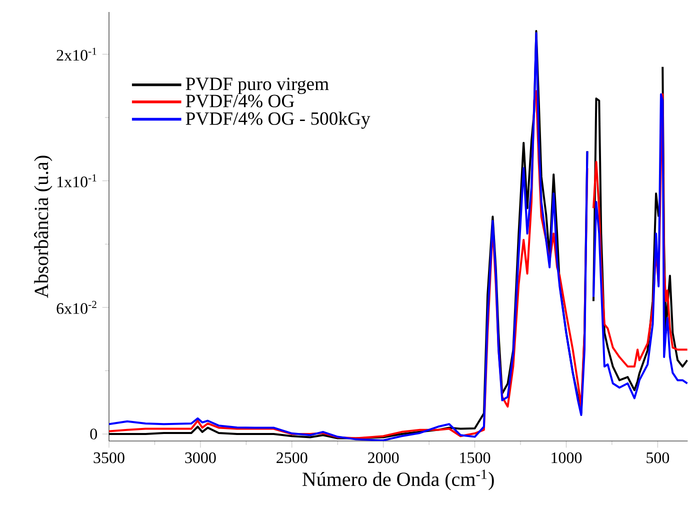  Describe the element at coordinates (278, 120) in the screenshot. I see `legend-label: PVDF/4% OG - 500kGy` at that location.